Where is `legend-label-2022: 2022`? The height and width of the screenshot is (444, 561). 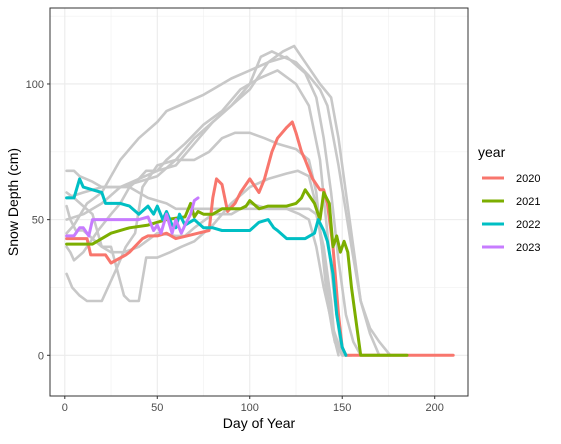 legend-label-2022: 2022 is located at coordinates (528, 225).